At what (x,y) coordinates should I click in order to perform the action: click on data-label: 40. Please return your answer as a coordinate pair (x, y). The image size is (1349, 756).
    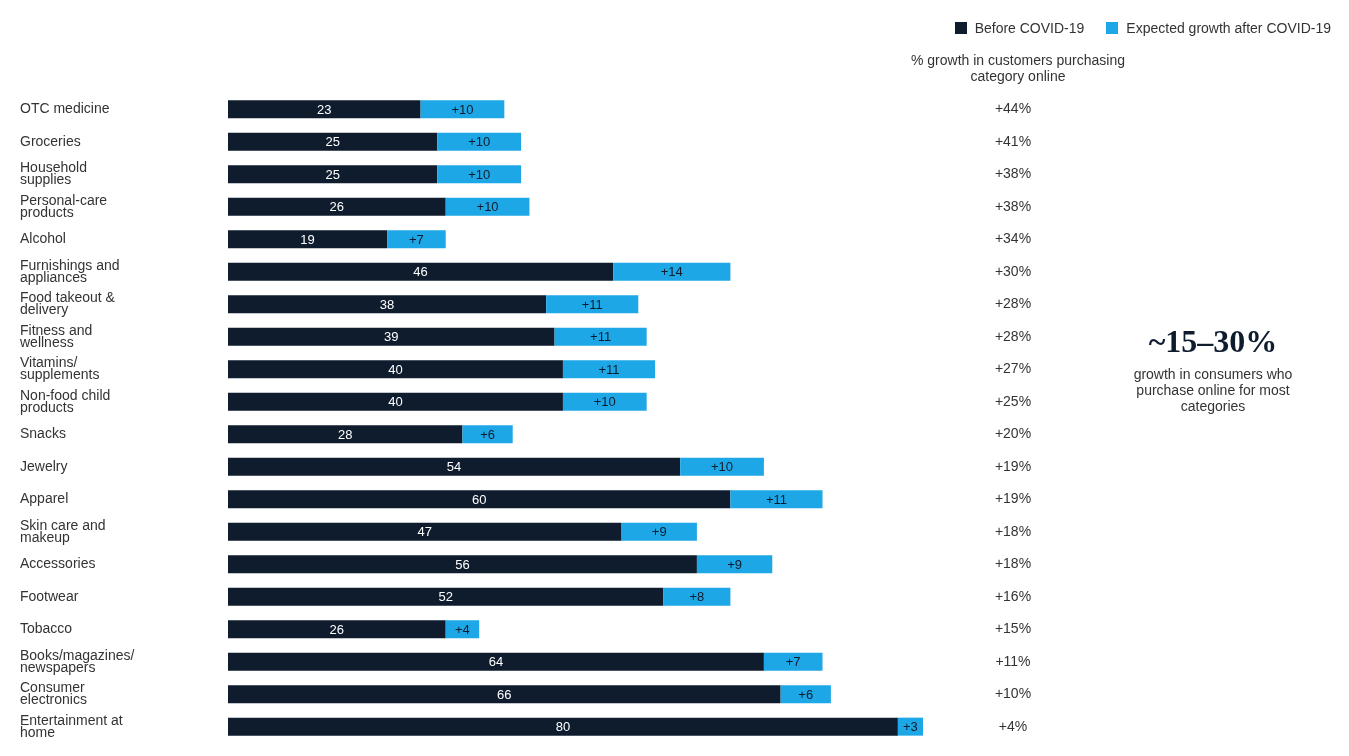
    Looking at the image, I should click on (395, 402).